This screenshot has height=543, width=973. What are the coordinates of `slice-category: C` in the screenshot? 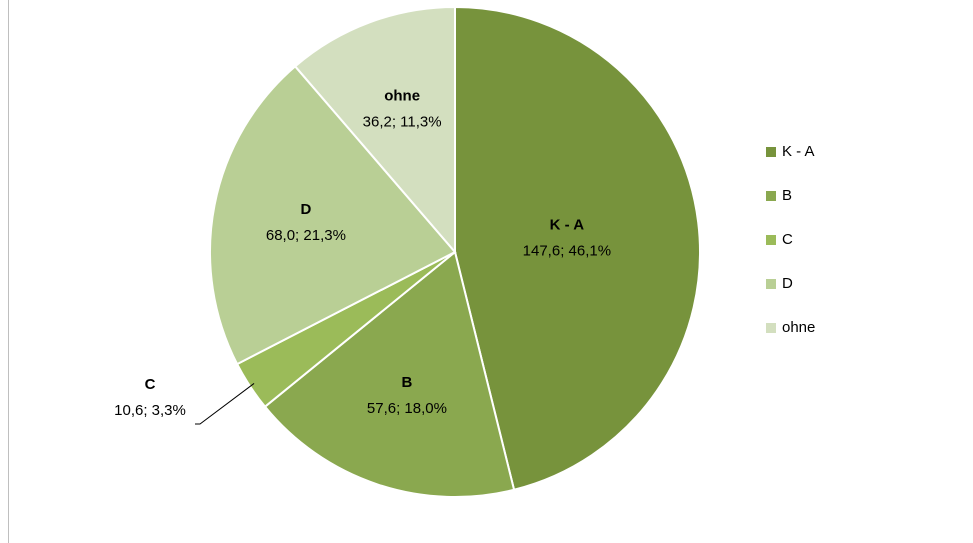 It's located at (150, 384).